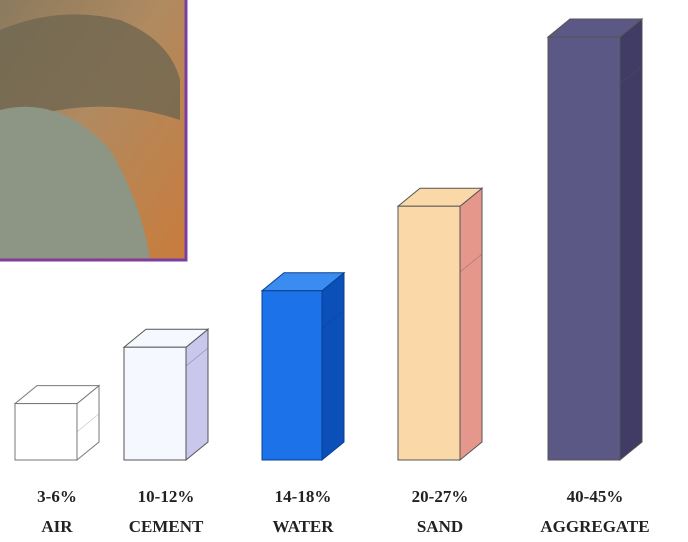  Describe the element at coordinates (166, 526) in the screenshot. I see `category-label: CEMENT` at that location.